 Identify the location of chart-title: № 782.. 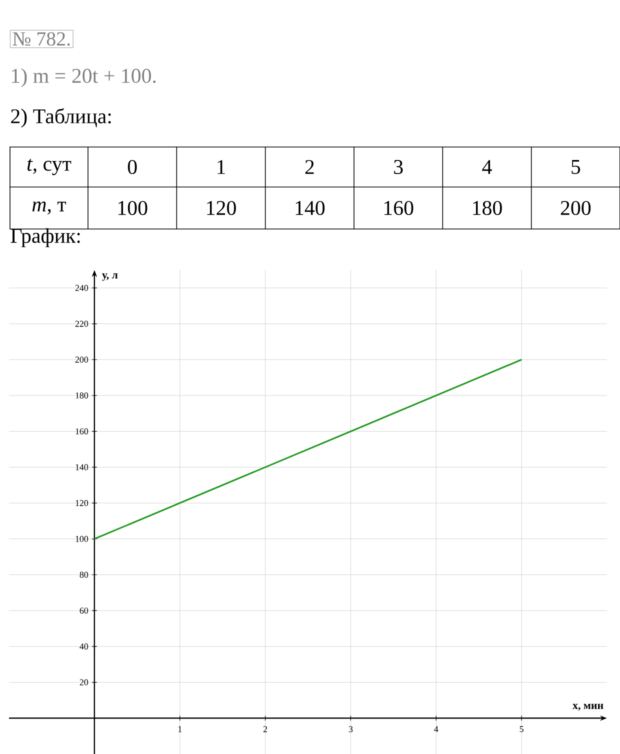
(41, 39).